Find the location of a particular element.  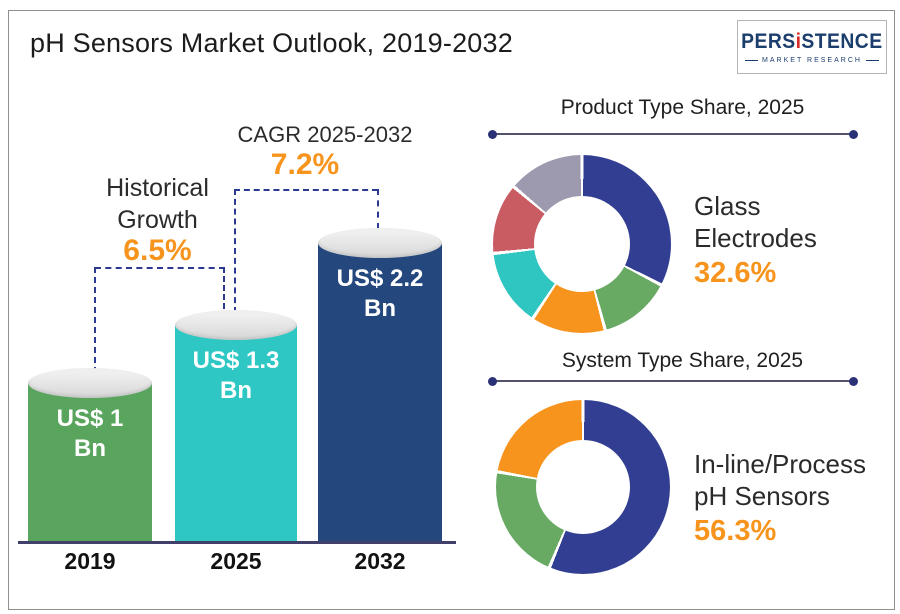

bar-2019-body is located at coordinates (90, 462).